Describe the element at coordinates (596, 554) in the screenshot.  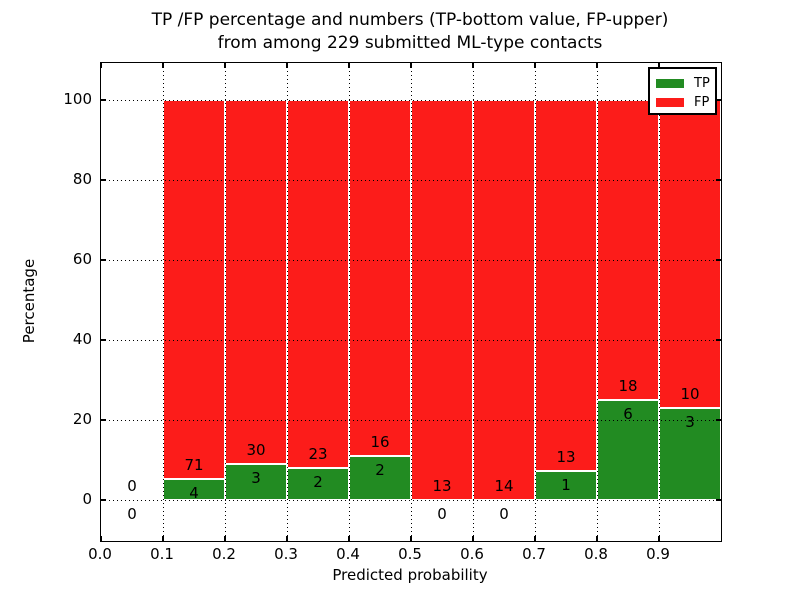
I see `x-tick-label: 0.8` at that location.